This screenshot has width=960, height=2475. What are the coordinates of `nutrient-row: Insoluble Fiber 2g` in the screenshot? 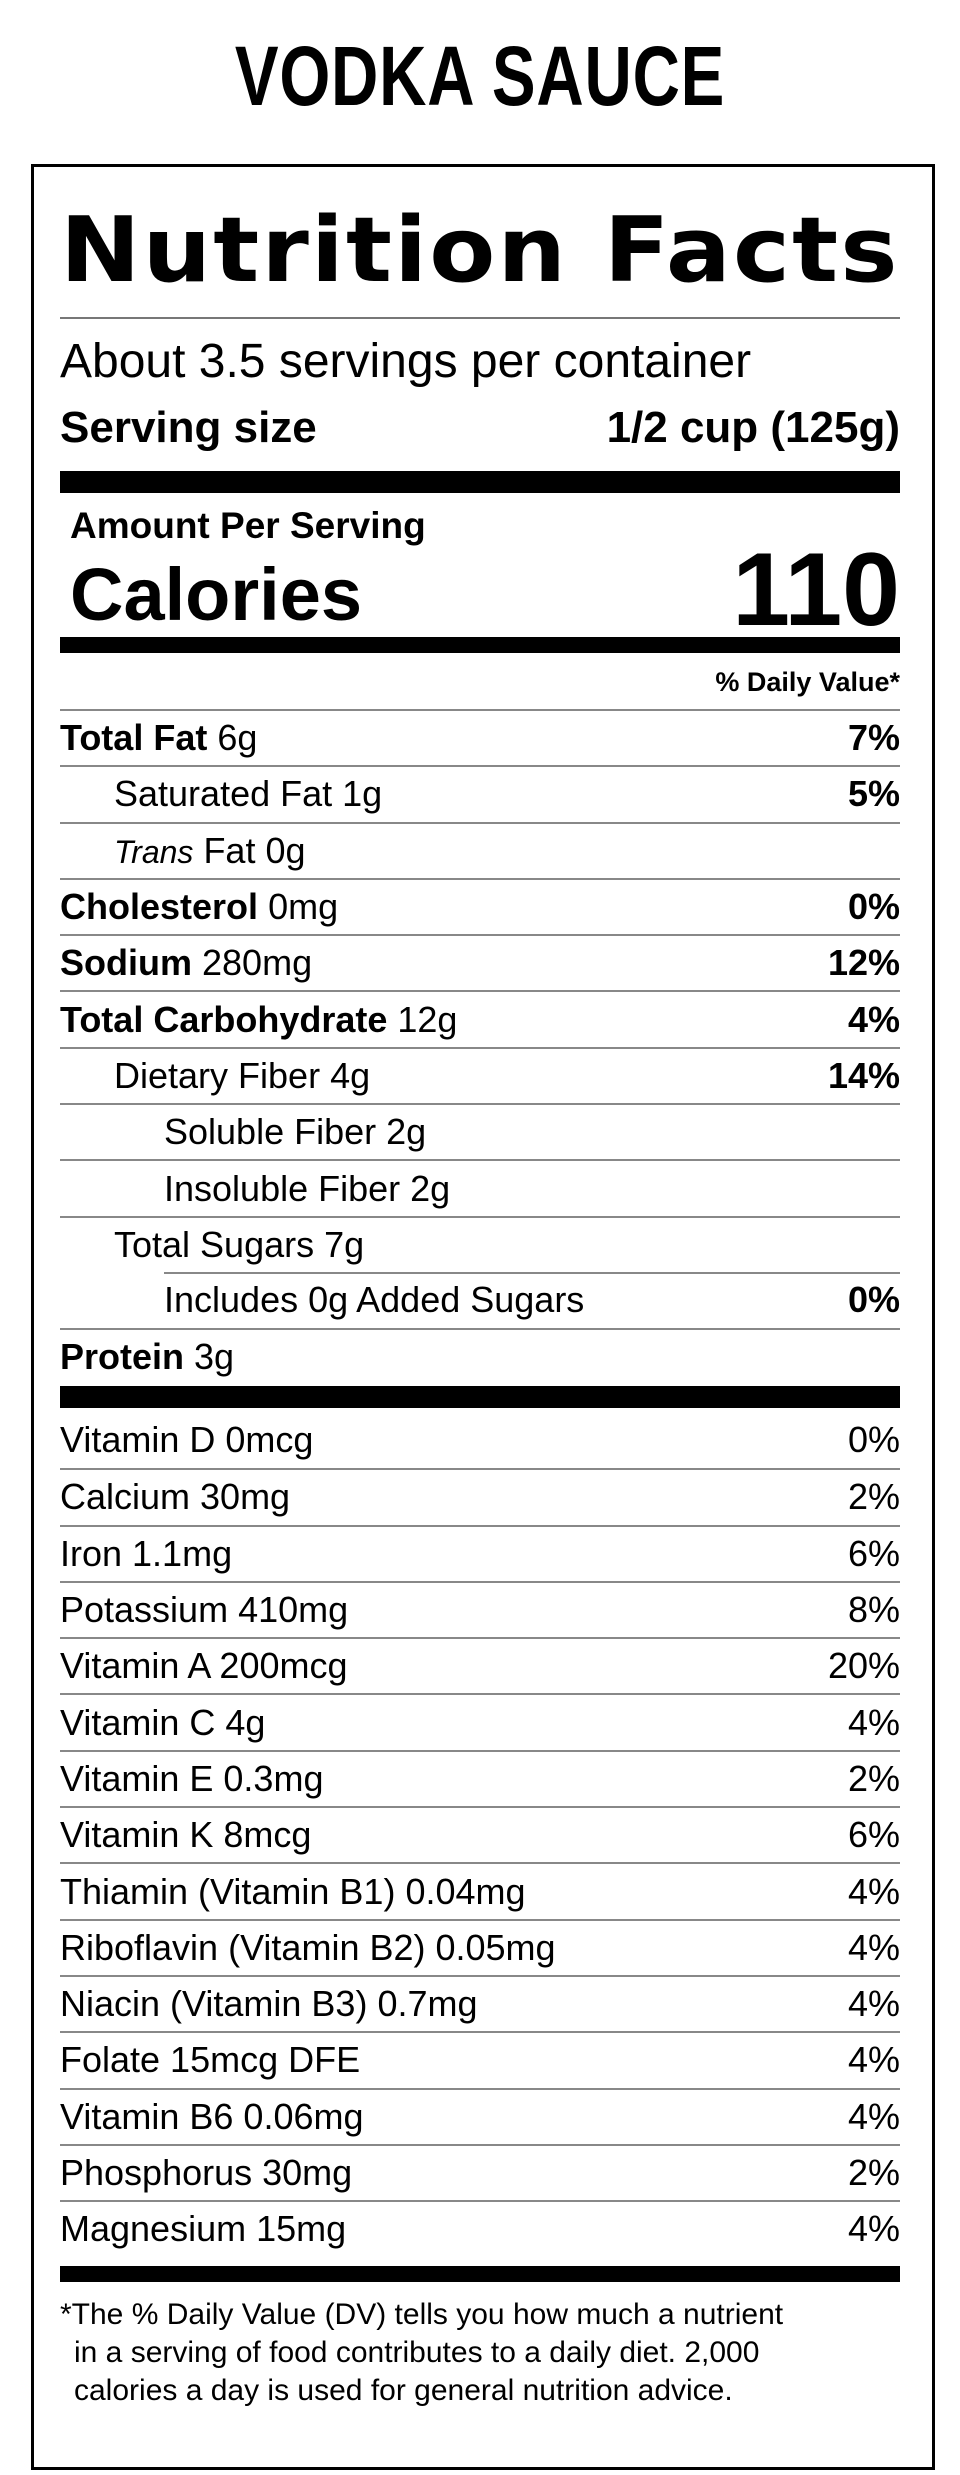 It's located at (480, 1187).